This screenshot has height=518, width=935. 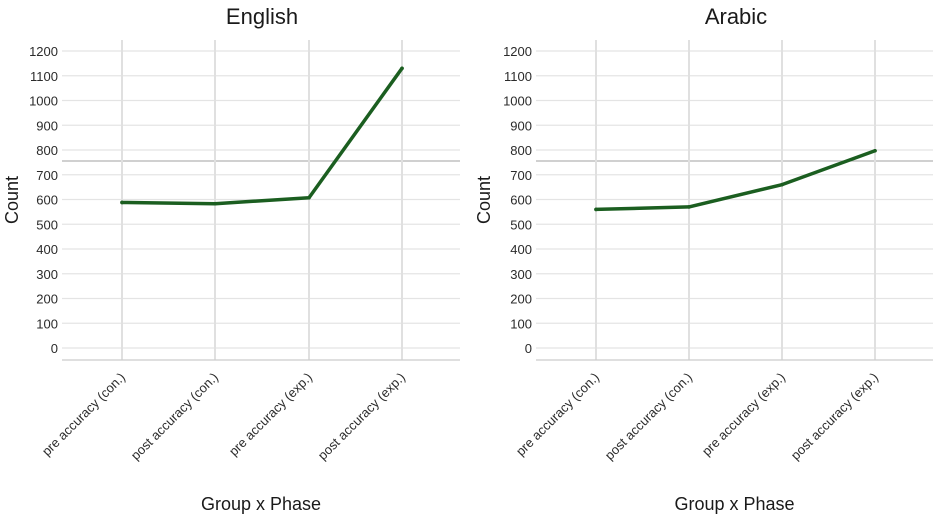 I want to click on chart-title: Arabic, so click(x=736, y=16).